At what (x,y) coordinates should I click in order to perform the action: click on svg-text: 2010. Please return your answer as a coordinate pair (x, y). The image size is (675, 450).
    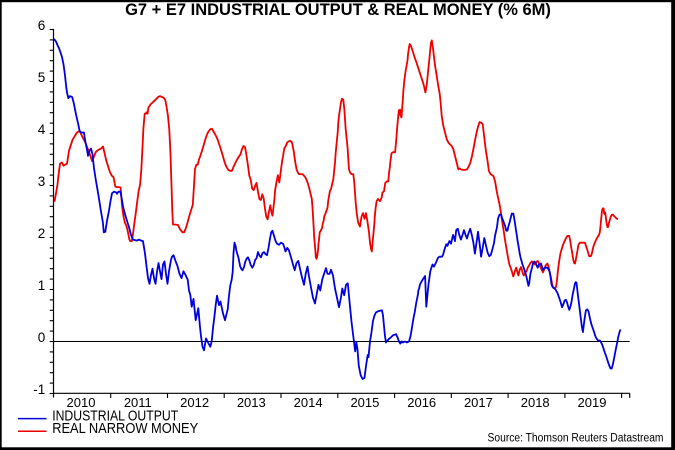
    Looking at the image, I should click on (81, 402).